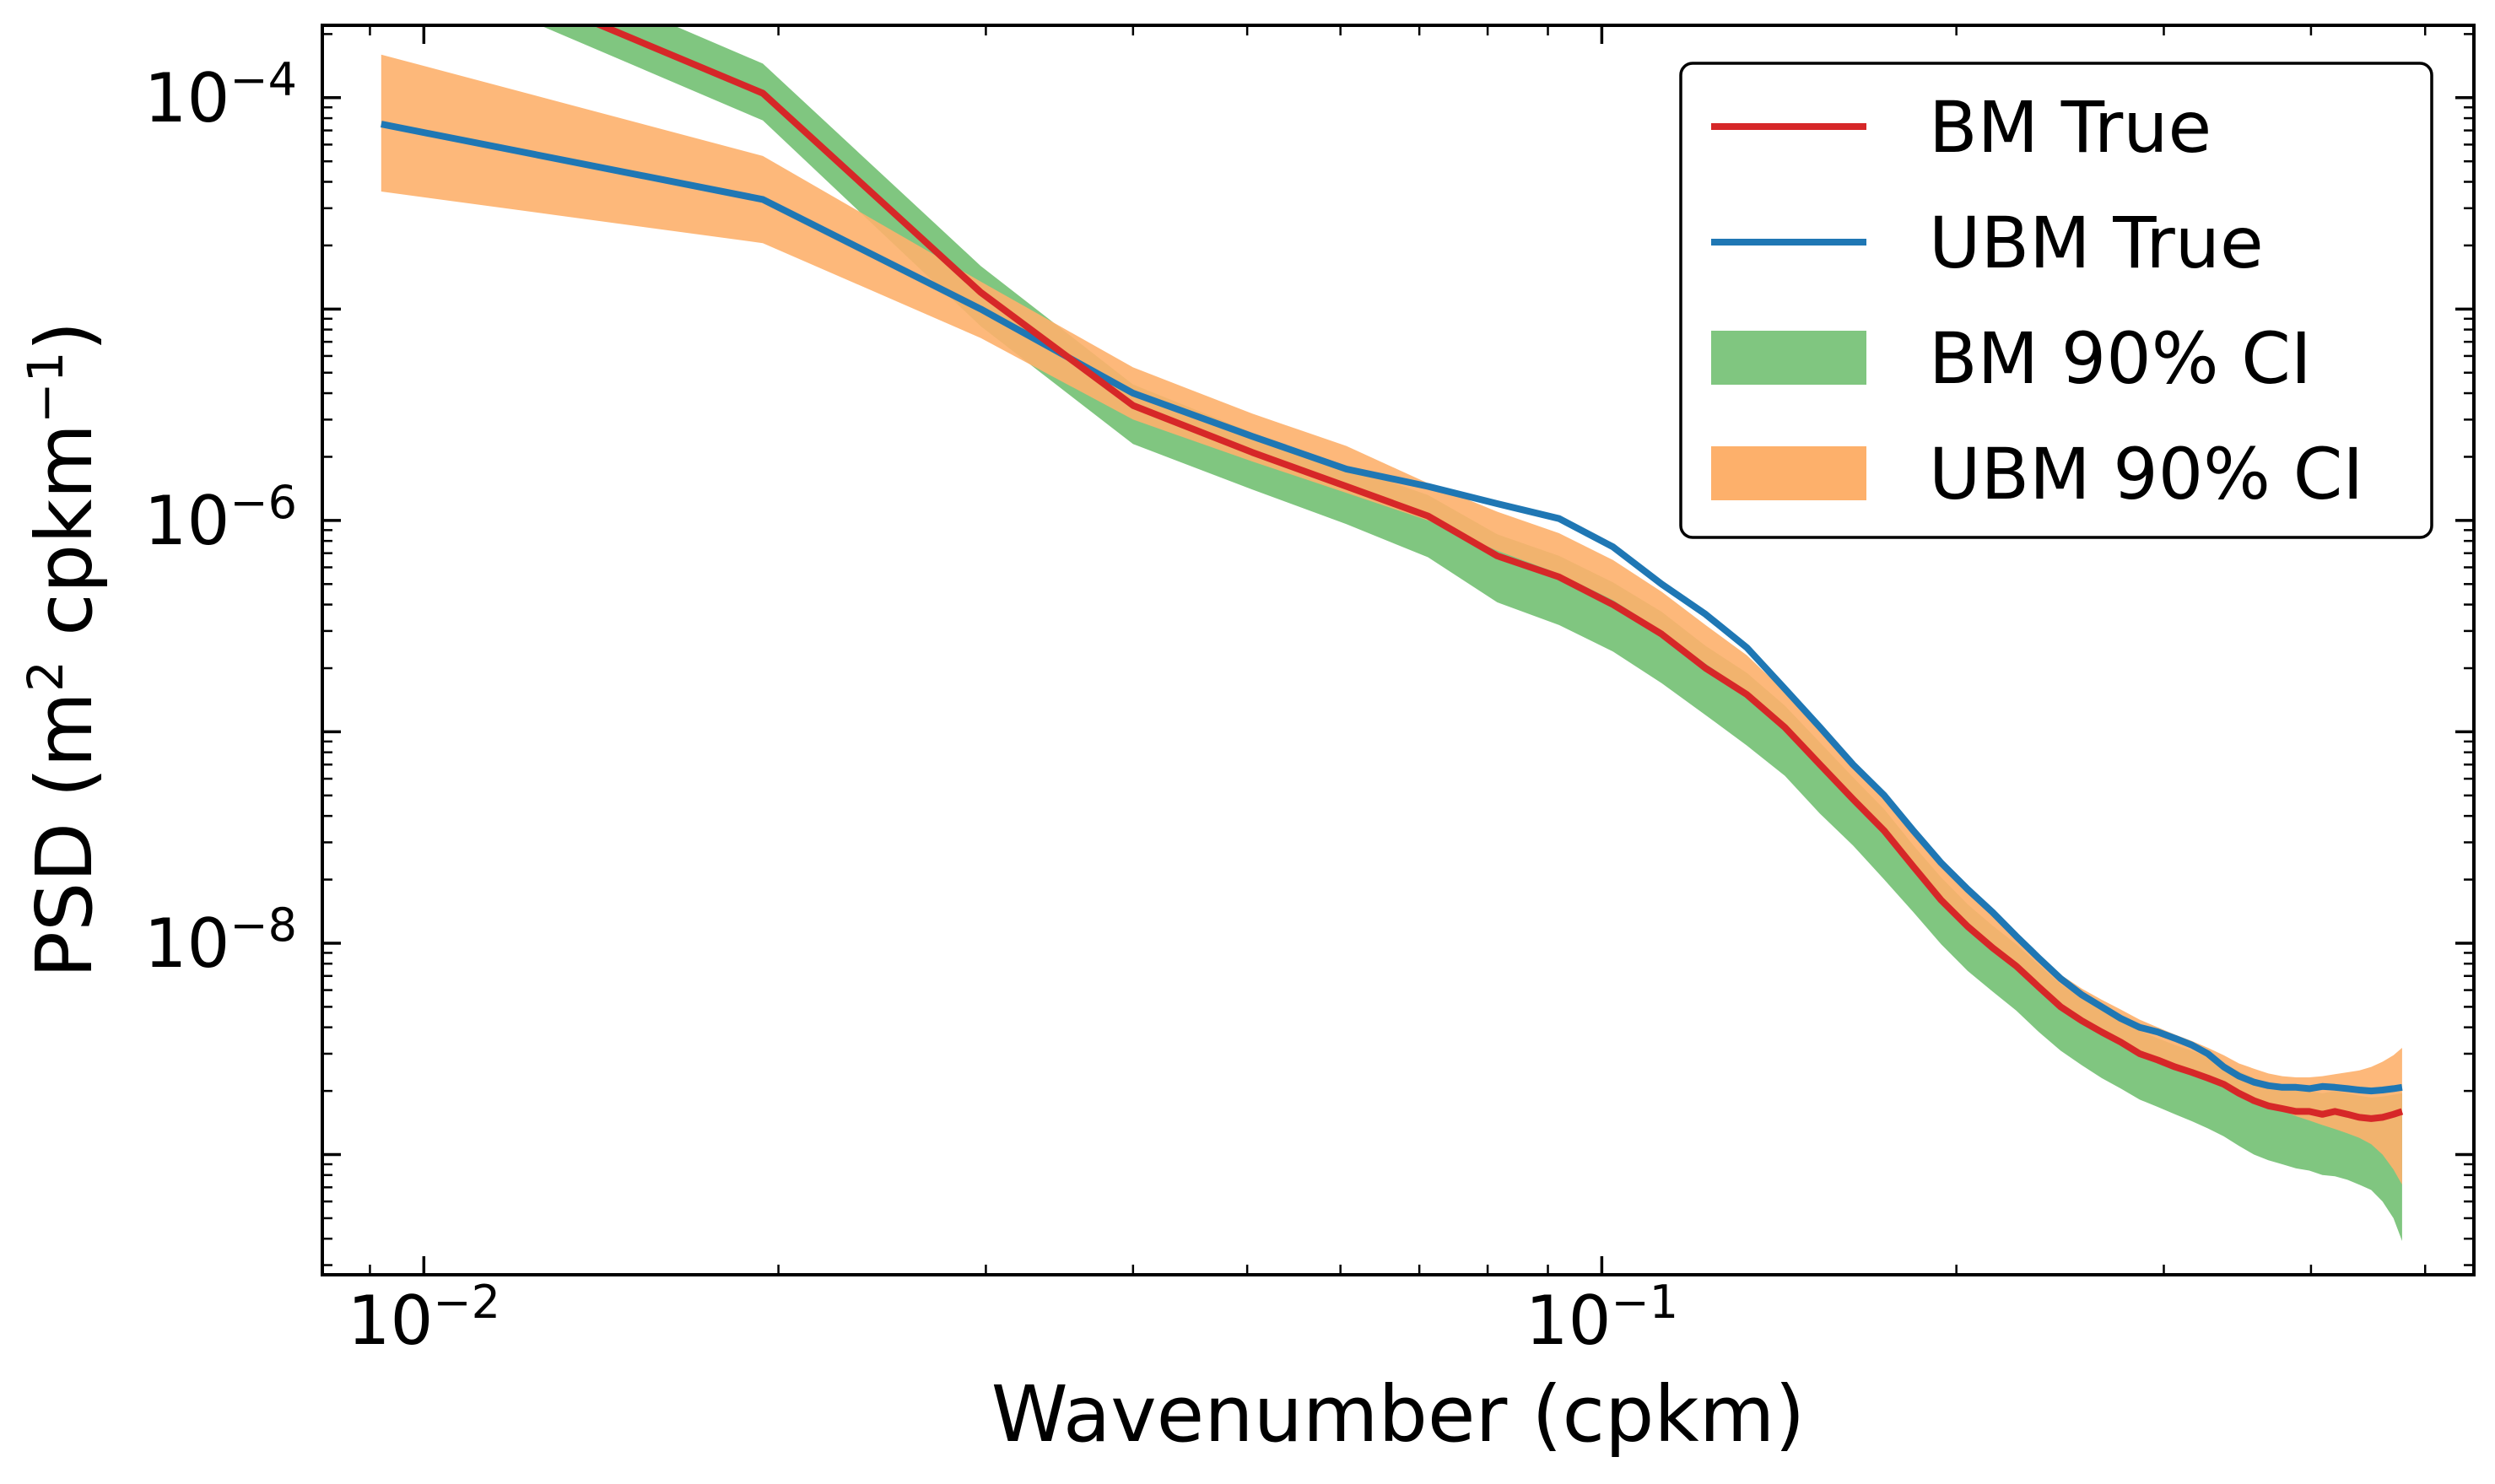 The image size is (2495, 1484). I want to click on legend-item: UBM 90% CI, so click(2037, 474).